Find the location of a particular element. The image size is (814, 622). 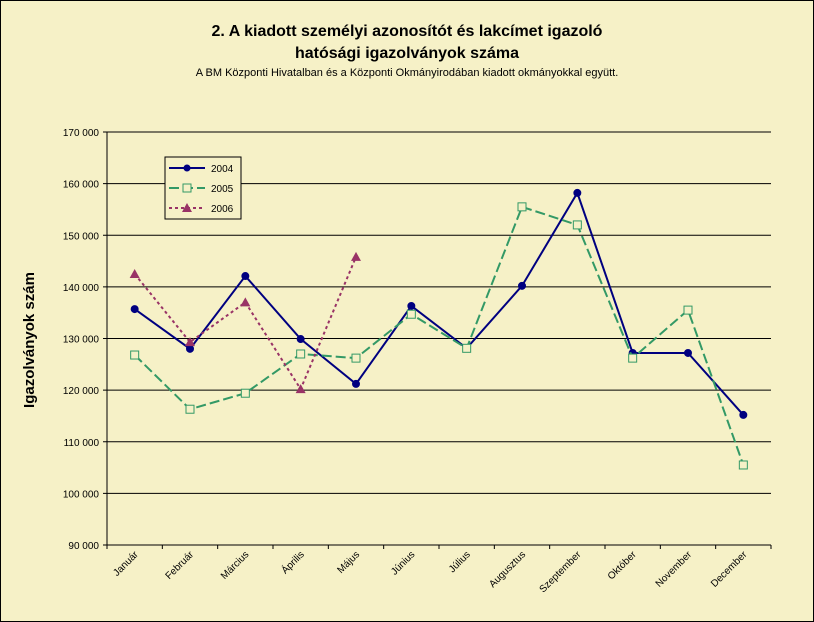

y-tick-label: 130 000 is located at coordinates (81, 340).